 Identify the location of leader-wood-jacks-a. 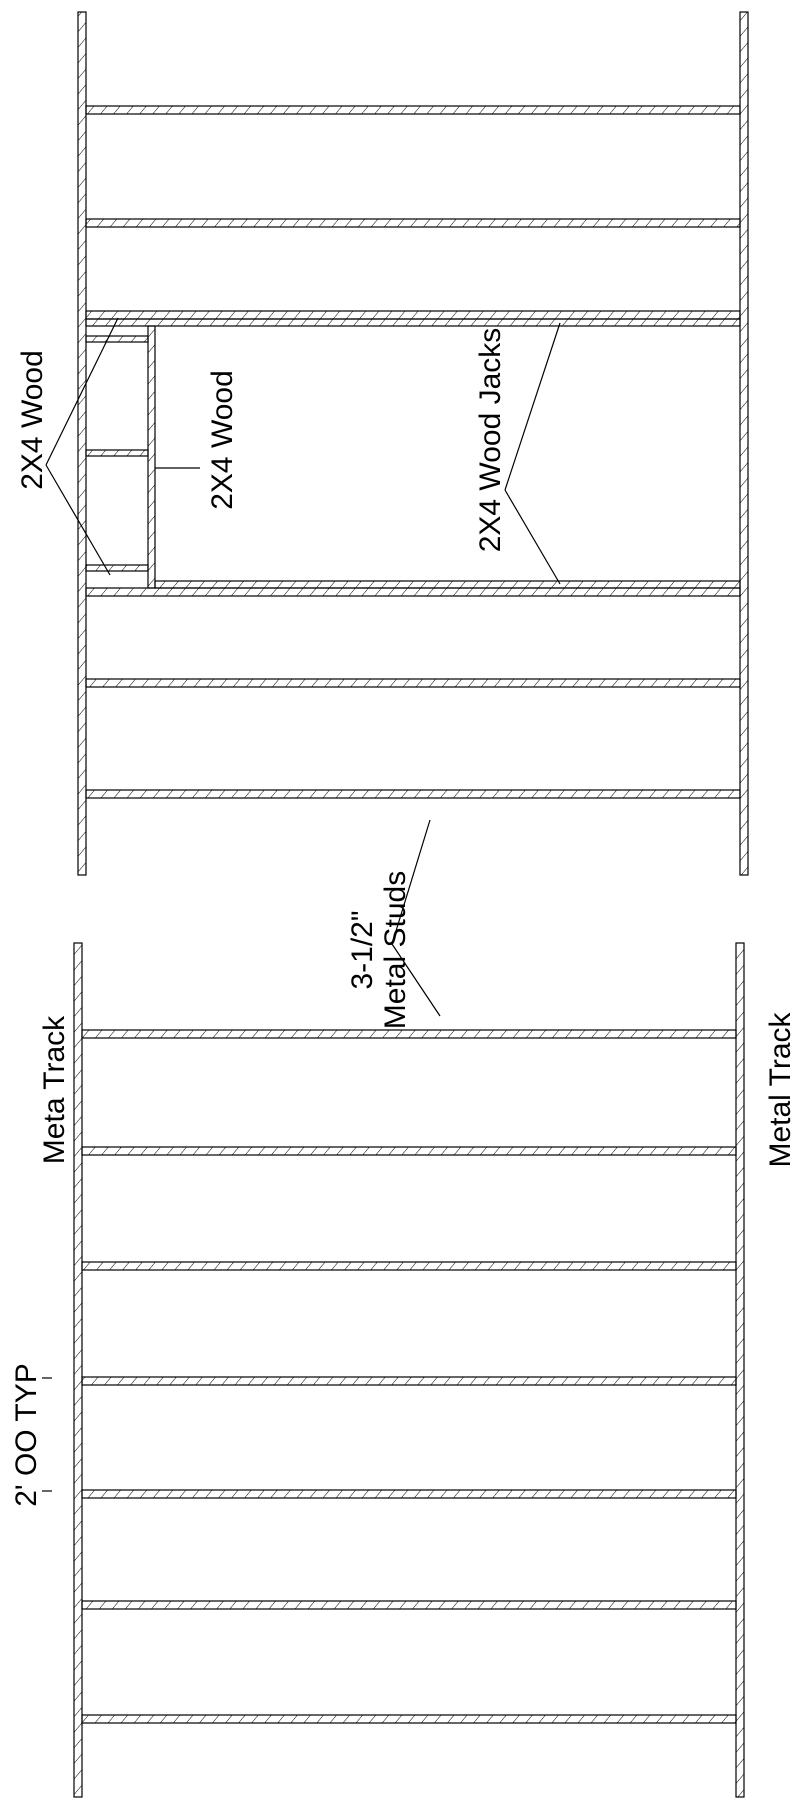
(532, 406).